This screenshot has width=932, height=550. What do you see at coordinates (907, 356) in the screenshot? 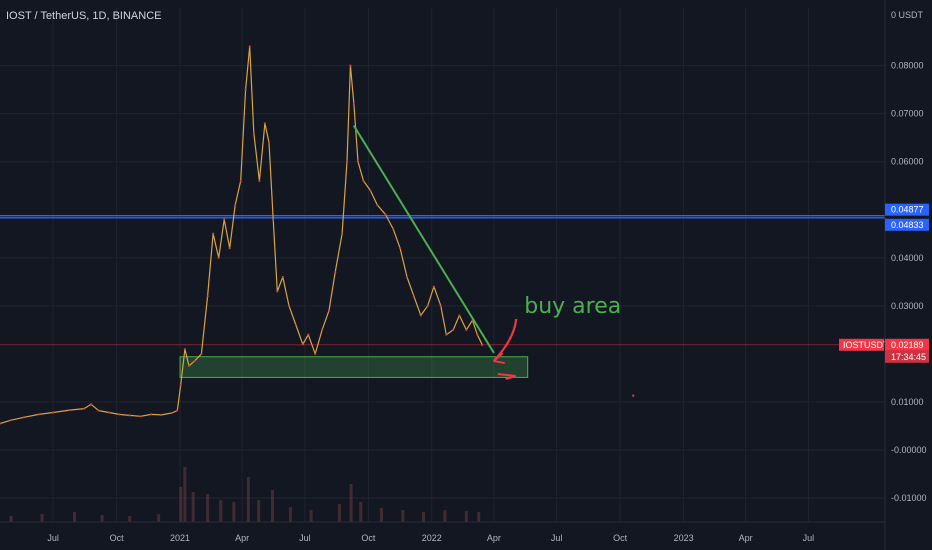
I see `countdown-tag-bg` at bounding box center [907, 356].